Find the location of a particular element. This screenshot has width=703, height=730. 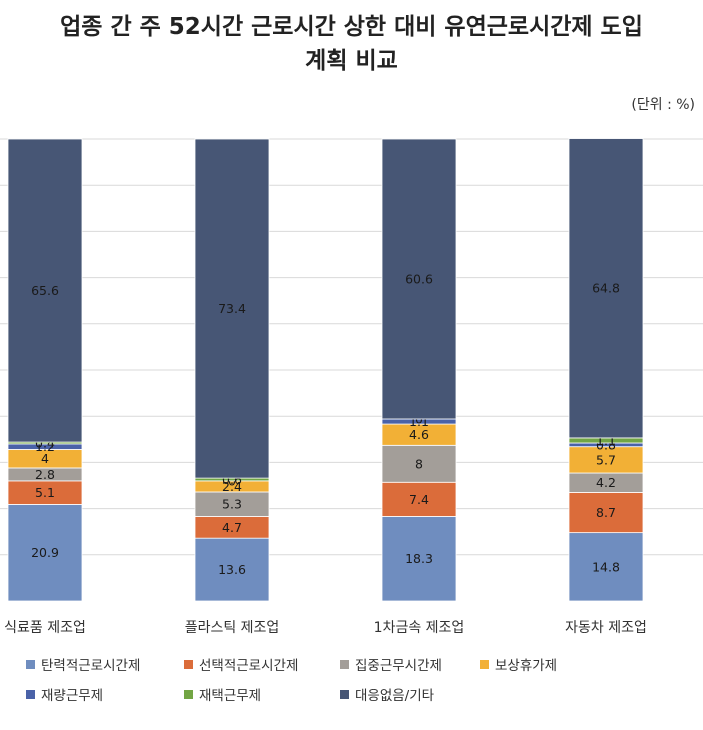

data-label: 2.8 is located at coordinates (45, 474).